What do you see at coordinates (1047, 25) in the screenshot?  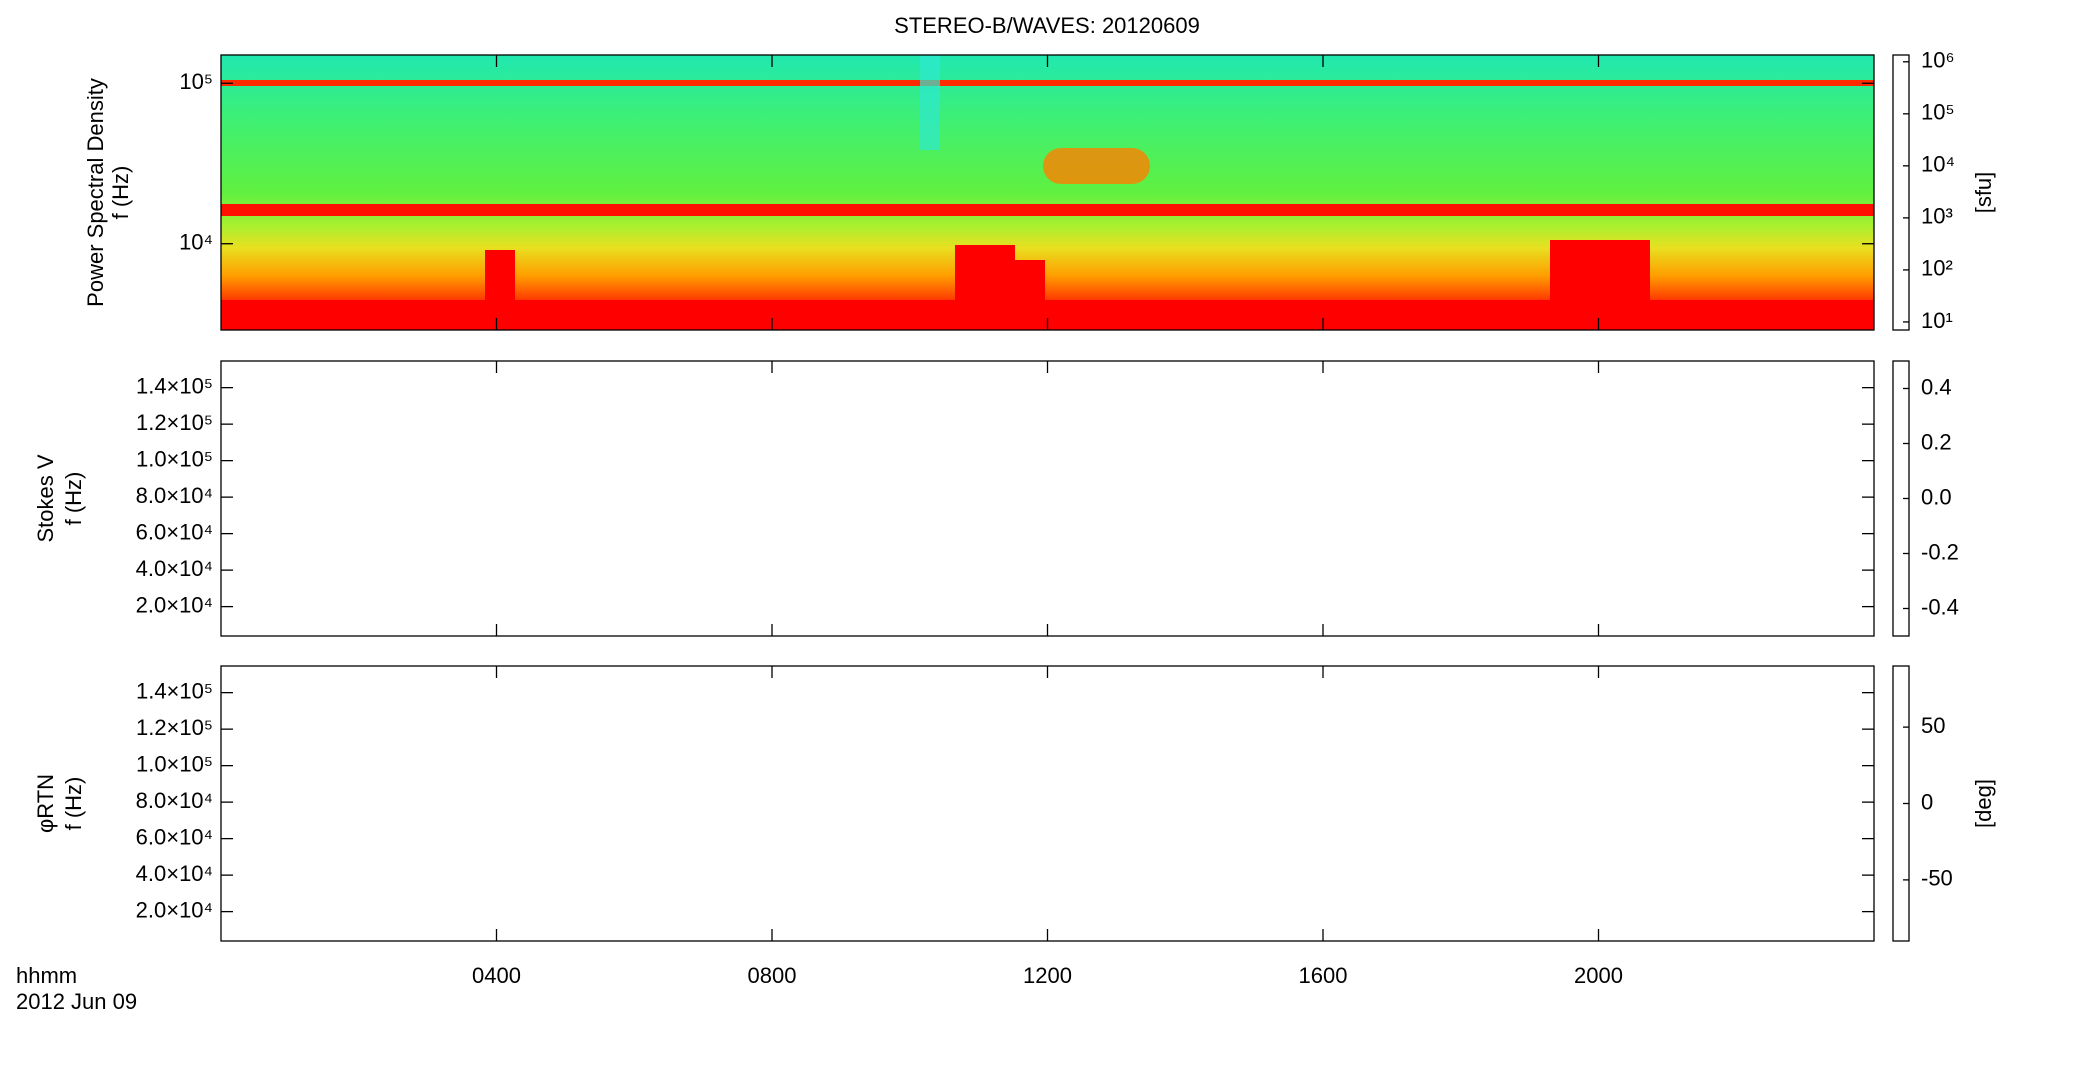 I see `chart-title: STEREO-B/WAVES: 20120609` at bounding box center [1047, 25].